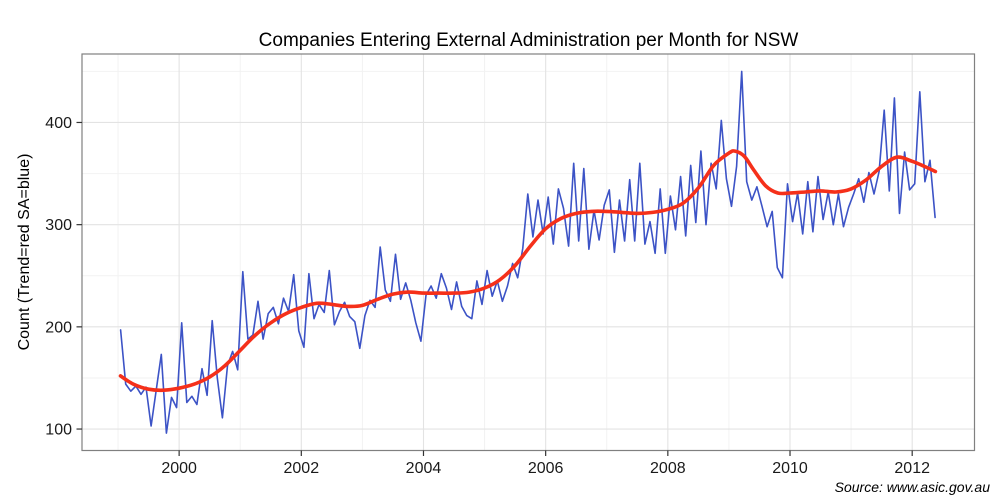 The height and width of the screenshot is (500, 1000). What do you see at coordinates (424, 468) in the screenshot?
I see `x-tick-label: 2004` at bounding box center [424, 468].